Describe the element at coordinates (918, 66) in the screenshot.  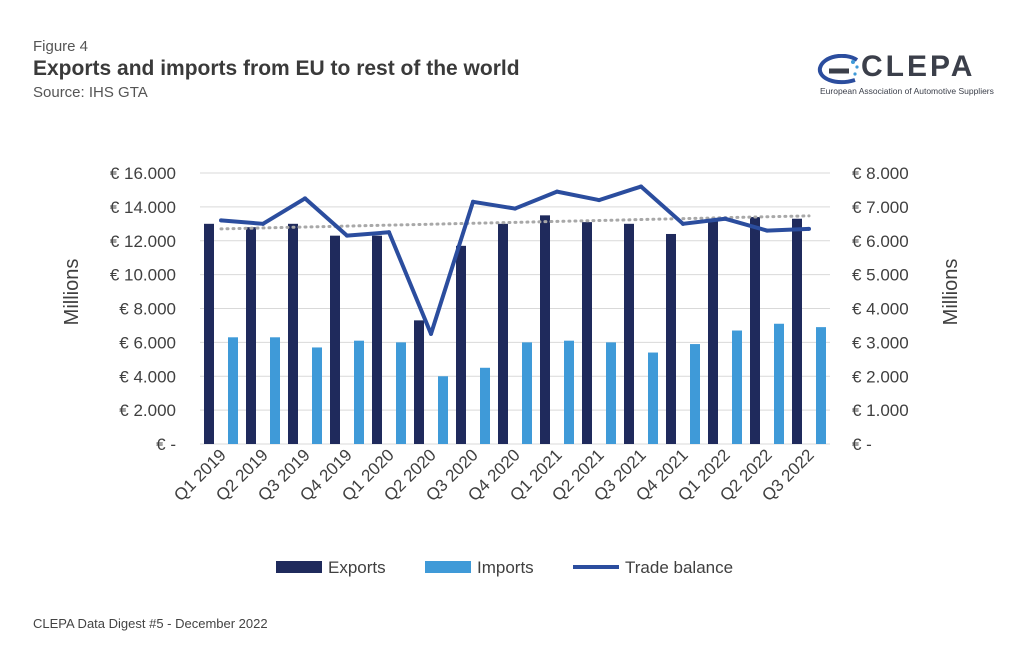
I see `logo-wordmark: CLEPA` at that location.